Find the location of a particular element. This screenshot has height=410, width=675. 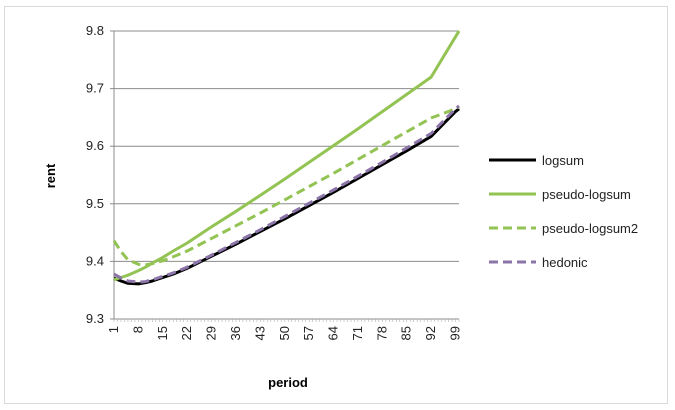

x-tick-label: 64 is located at coordinates (333, 333).